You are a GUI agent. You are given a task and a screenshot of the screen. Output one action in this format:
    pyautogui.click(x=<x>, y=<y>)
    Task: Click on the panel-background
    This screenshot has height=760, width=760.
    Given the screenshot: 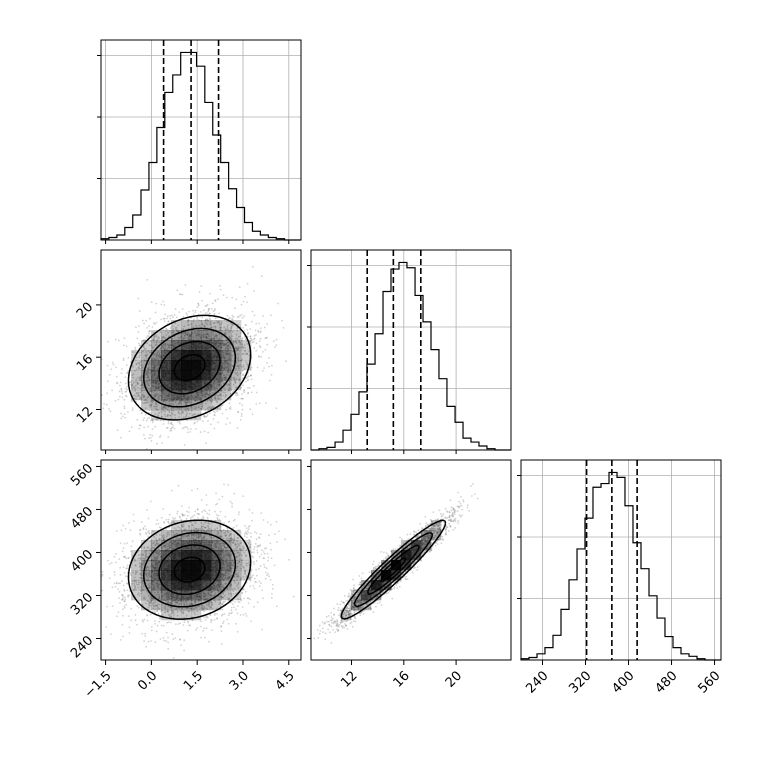 What is the action you would take?
    pyautogui.click(x=201, y=140)
    